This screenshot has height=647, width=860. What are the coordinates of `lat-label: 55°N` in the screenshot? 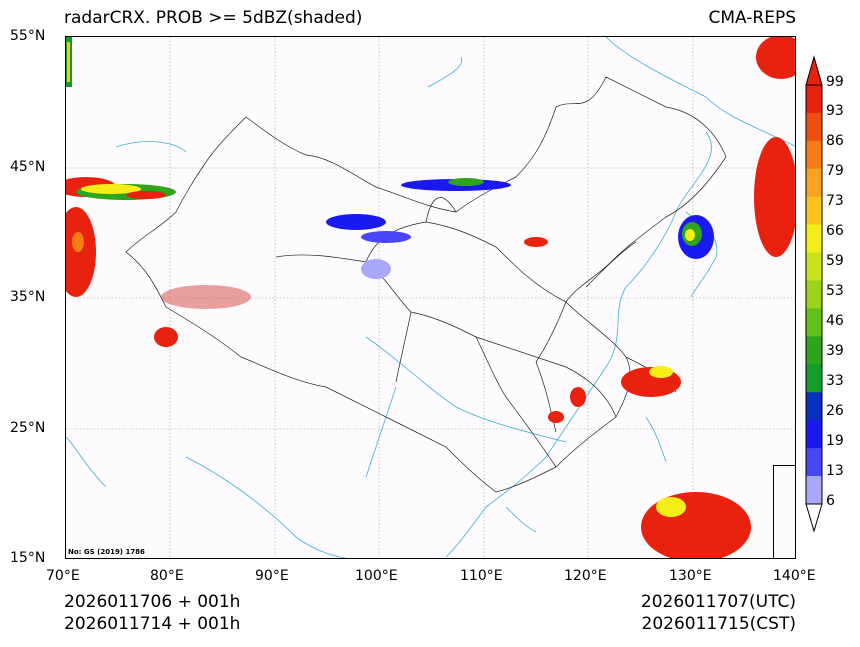 It's located at (28, 36).